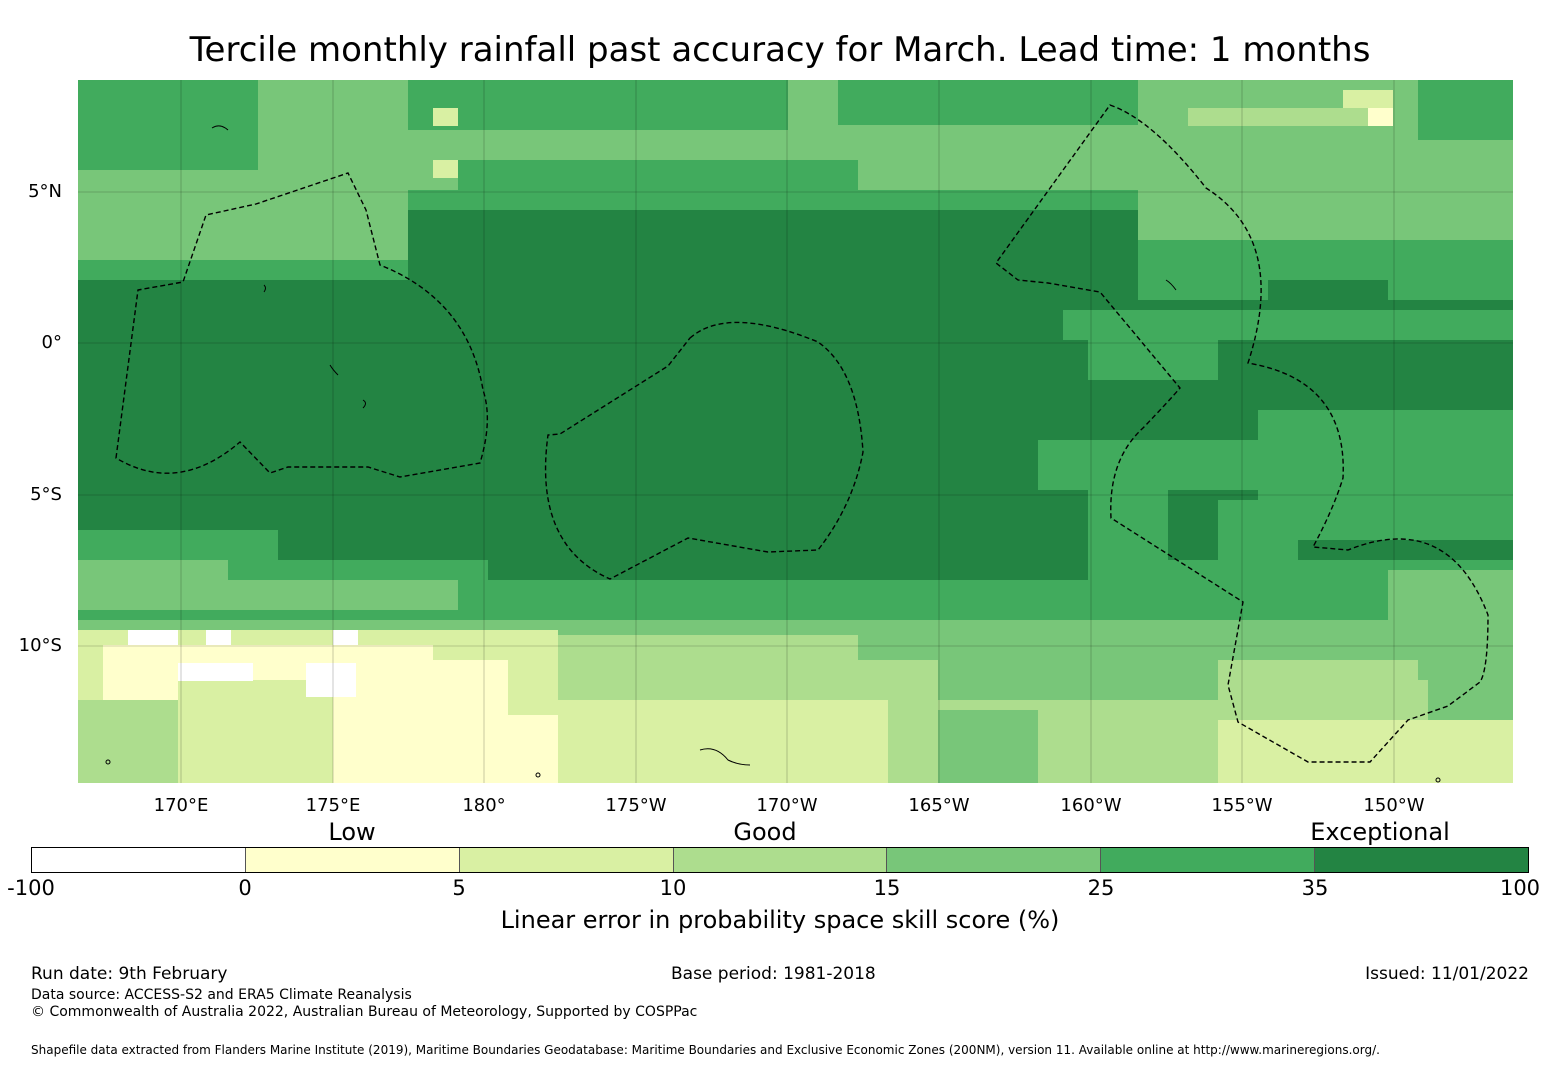 This screenshot has width=1560, height=1065. Describe the element at coordinates (773, 974) in the screenshot. I see `base-period: Base period: 1981-2018` at that location.